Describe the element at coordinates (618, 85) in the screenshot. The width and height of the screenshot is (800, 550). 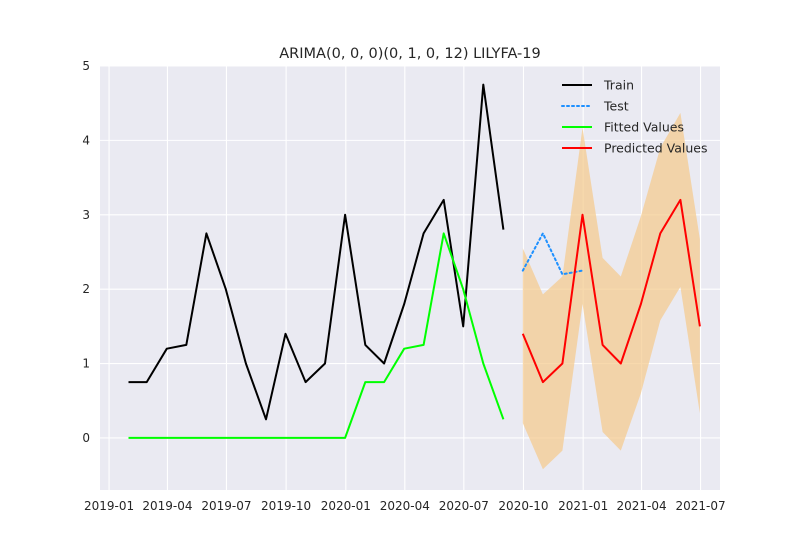
I see `legend-label: Train` at that location.